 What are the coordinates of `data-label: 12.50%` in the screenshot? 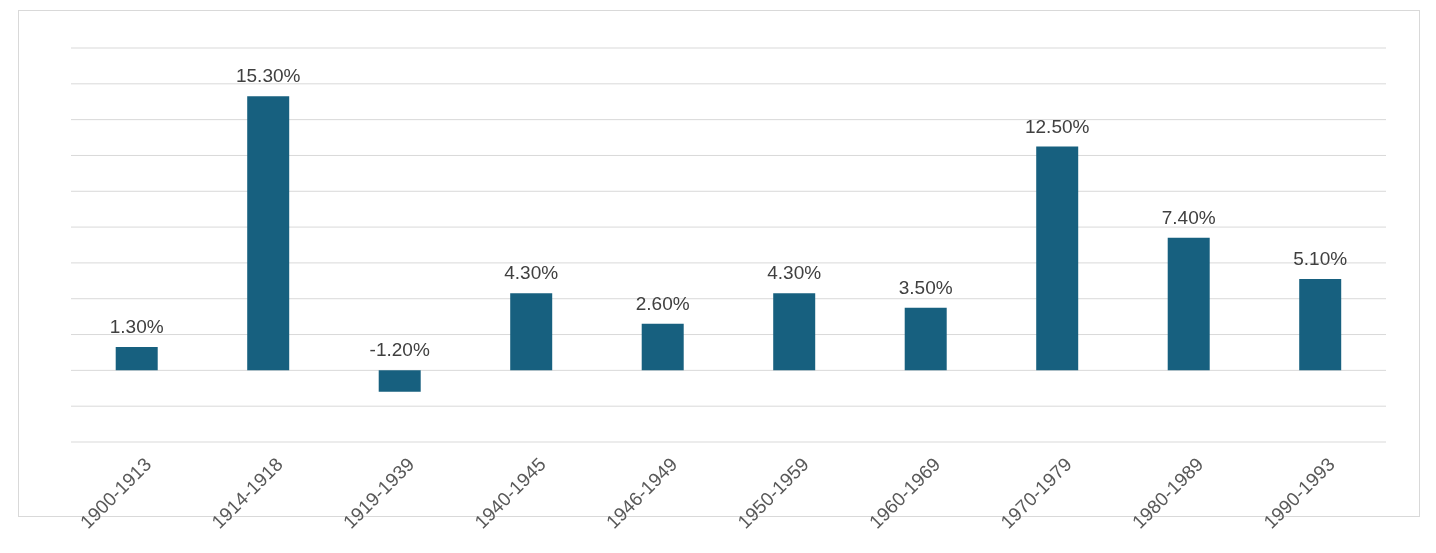 It's located at (1057, 126).